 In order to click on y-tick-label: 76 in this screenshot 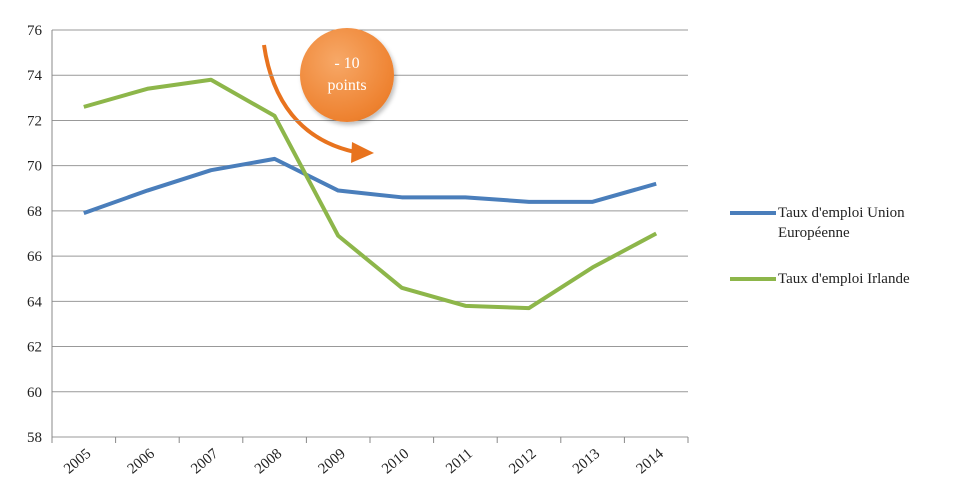, I will do `click(35, 31)`.